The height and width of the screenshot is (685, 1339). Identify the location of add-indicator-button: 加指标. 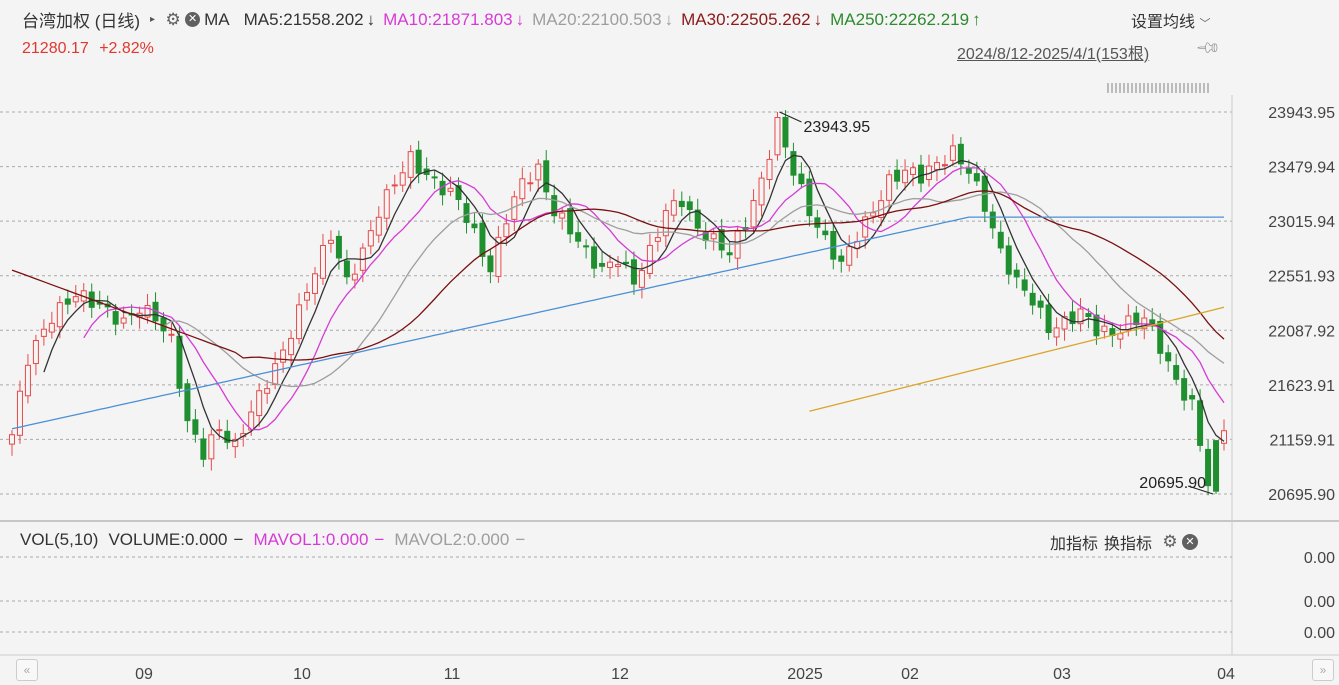
(1074, 544).